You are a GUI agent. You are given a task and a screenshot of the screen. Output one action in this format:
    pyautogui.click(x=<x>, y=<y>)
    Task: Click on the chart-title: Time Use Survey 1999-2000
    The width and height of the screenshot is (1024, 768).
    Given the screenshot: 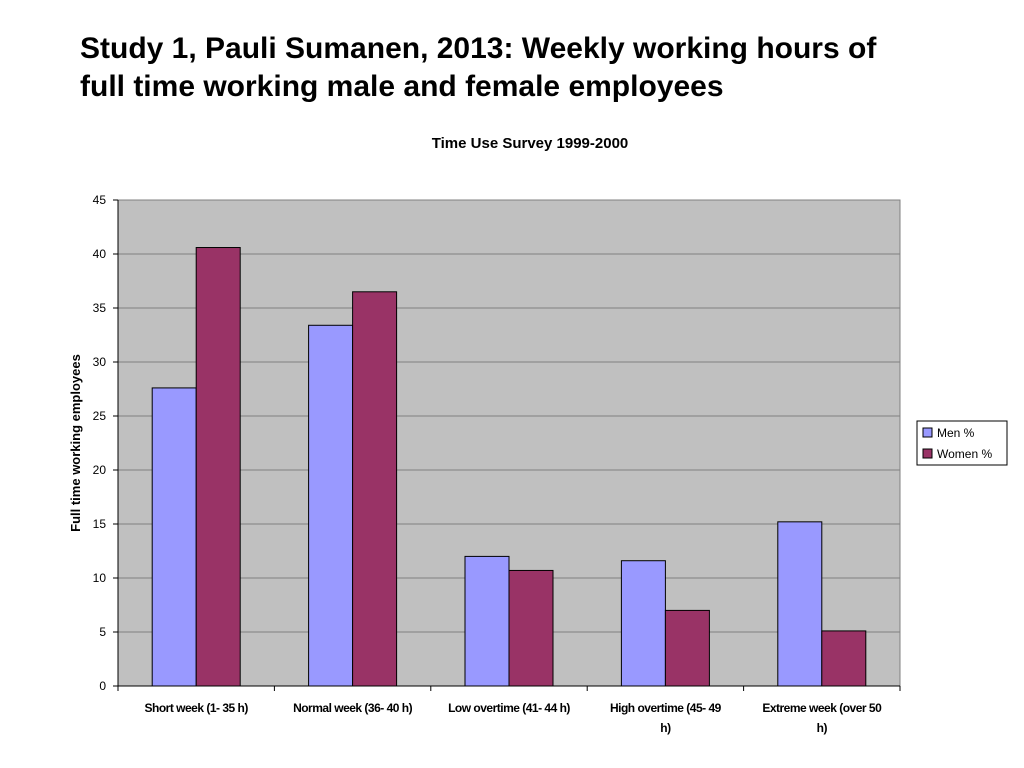 What is the action you would take?
    pyautogui.click(x=530, y=143)
    